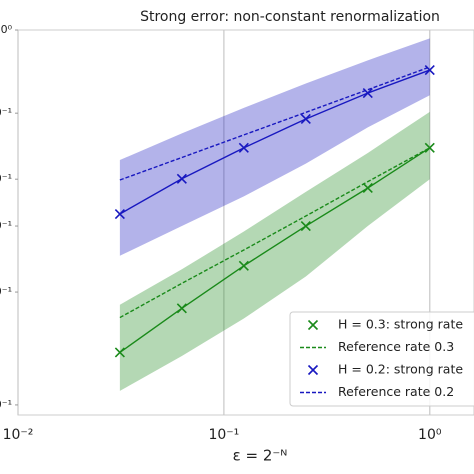 The image size is (474, 474). I want to click on y-tick-label: 10⁰, so click(6, 29).